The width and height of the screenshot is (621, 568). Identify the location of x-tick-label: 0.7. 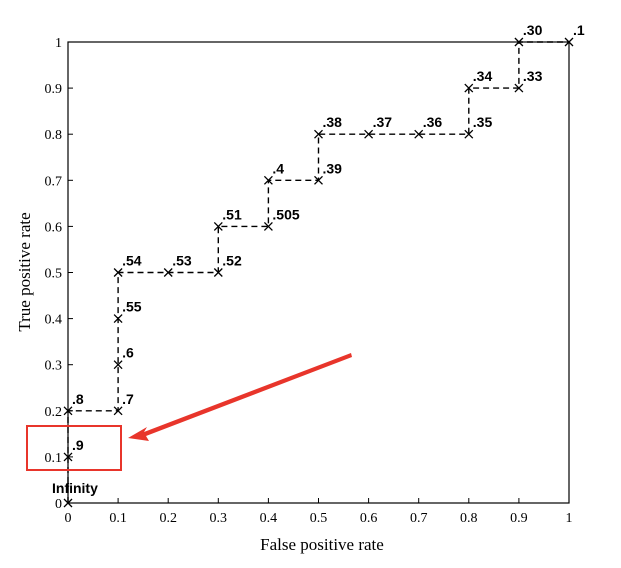
(419, 518).